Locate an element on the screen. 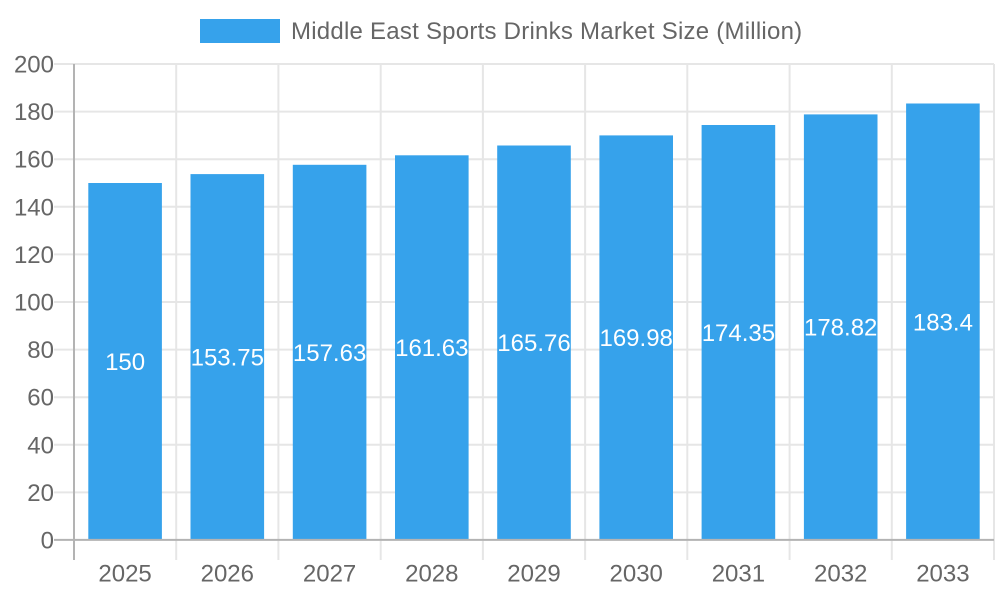  svg-text: 40 is located at coordinates (40, 445).